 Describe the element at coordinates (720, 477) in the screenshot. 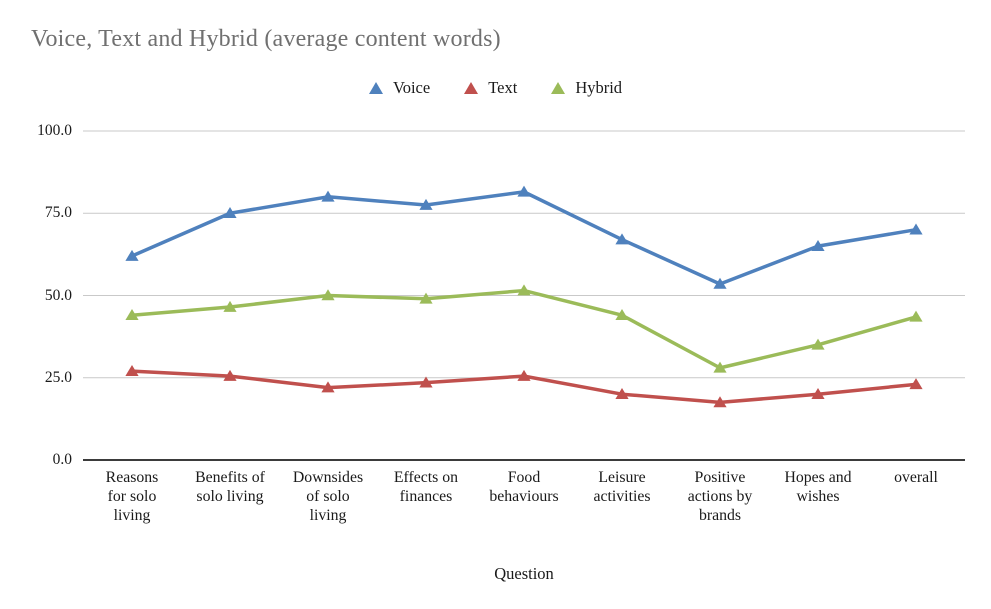

I see `x-category-label-line: Positive` at that location.